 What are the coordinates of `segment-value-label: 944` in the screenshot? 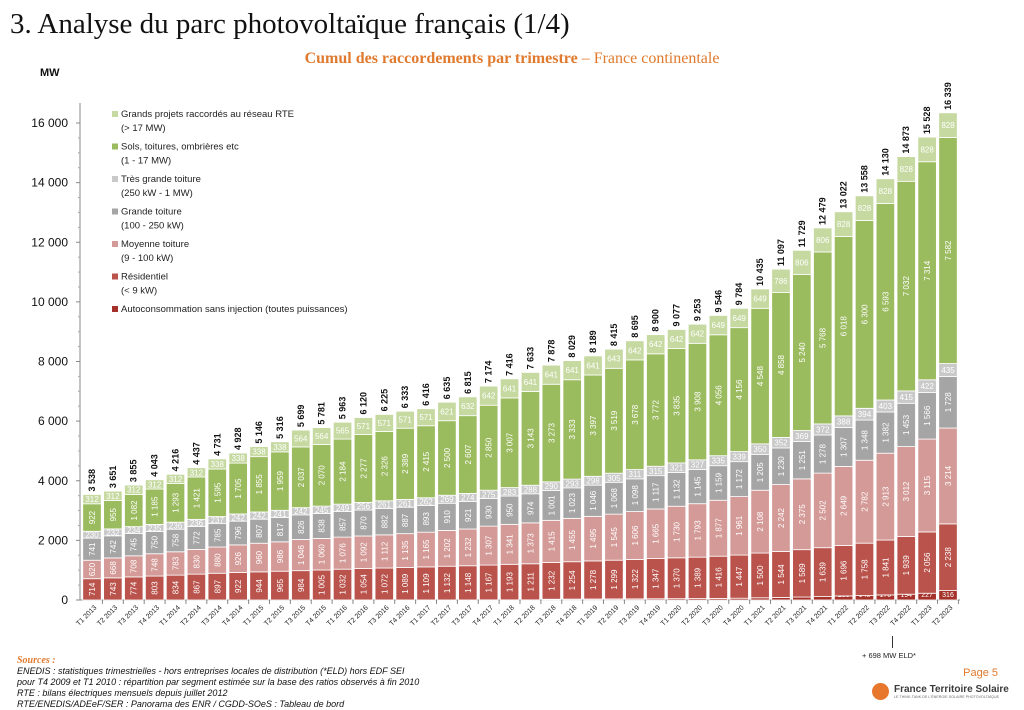 It's located at (259, 586).